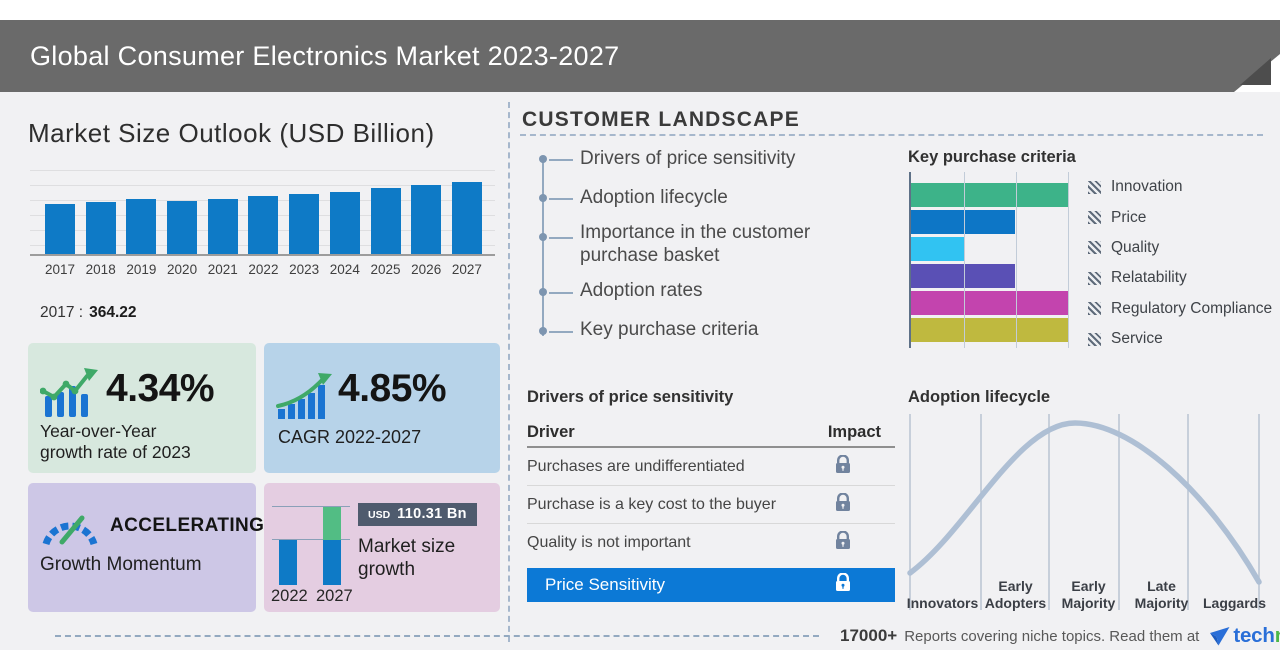 This screenshot has width=1280, height=670. I want to click on kp-bar-relatability, so click(963, 276).